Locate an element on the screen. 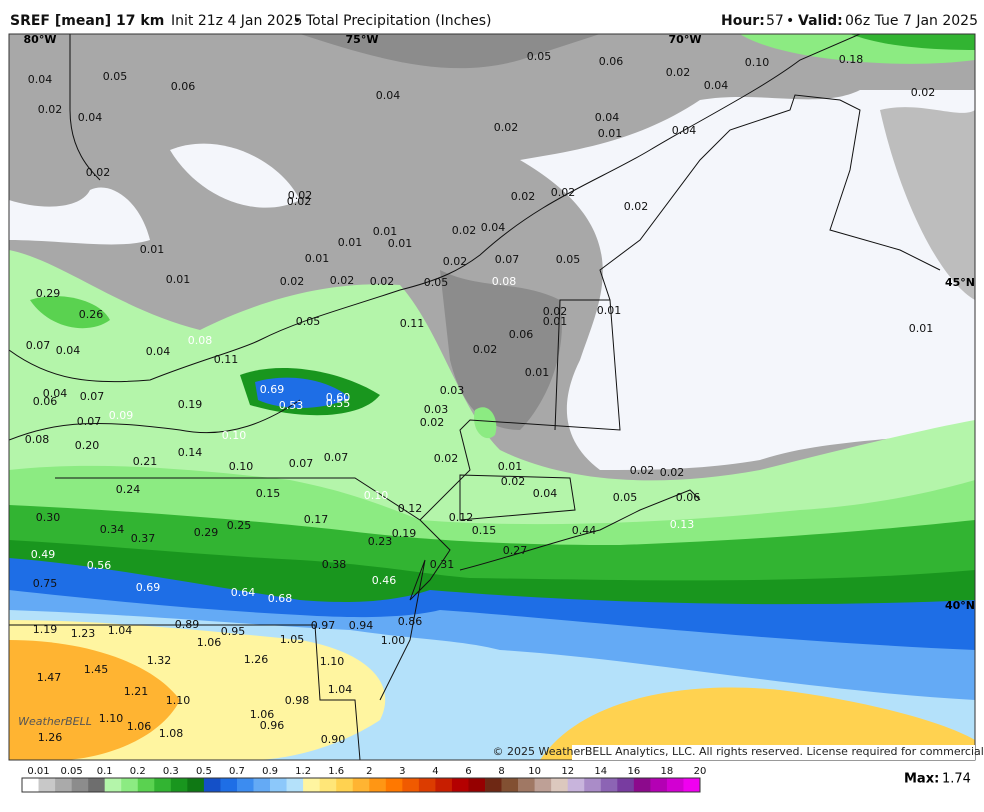 This screenshot has width=984, height=812. precip-value: 1.04 is located at coordinates (340, 689).